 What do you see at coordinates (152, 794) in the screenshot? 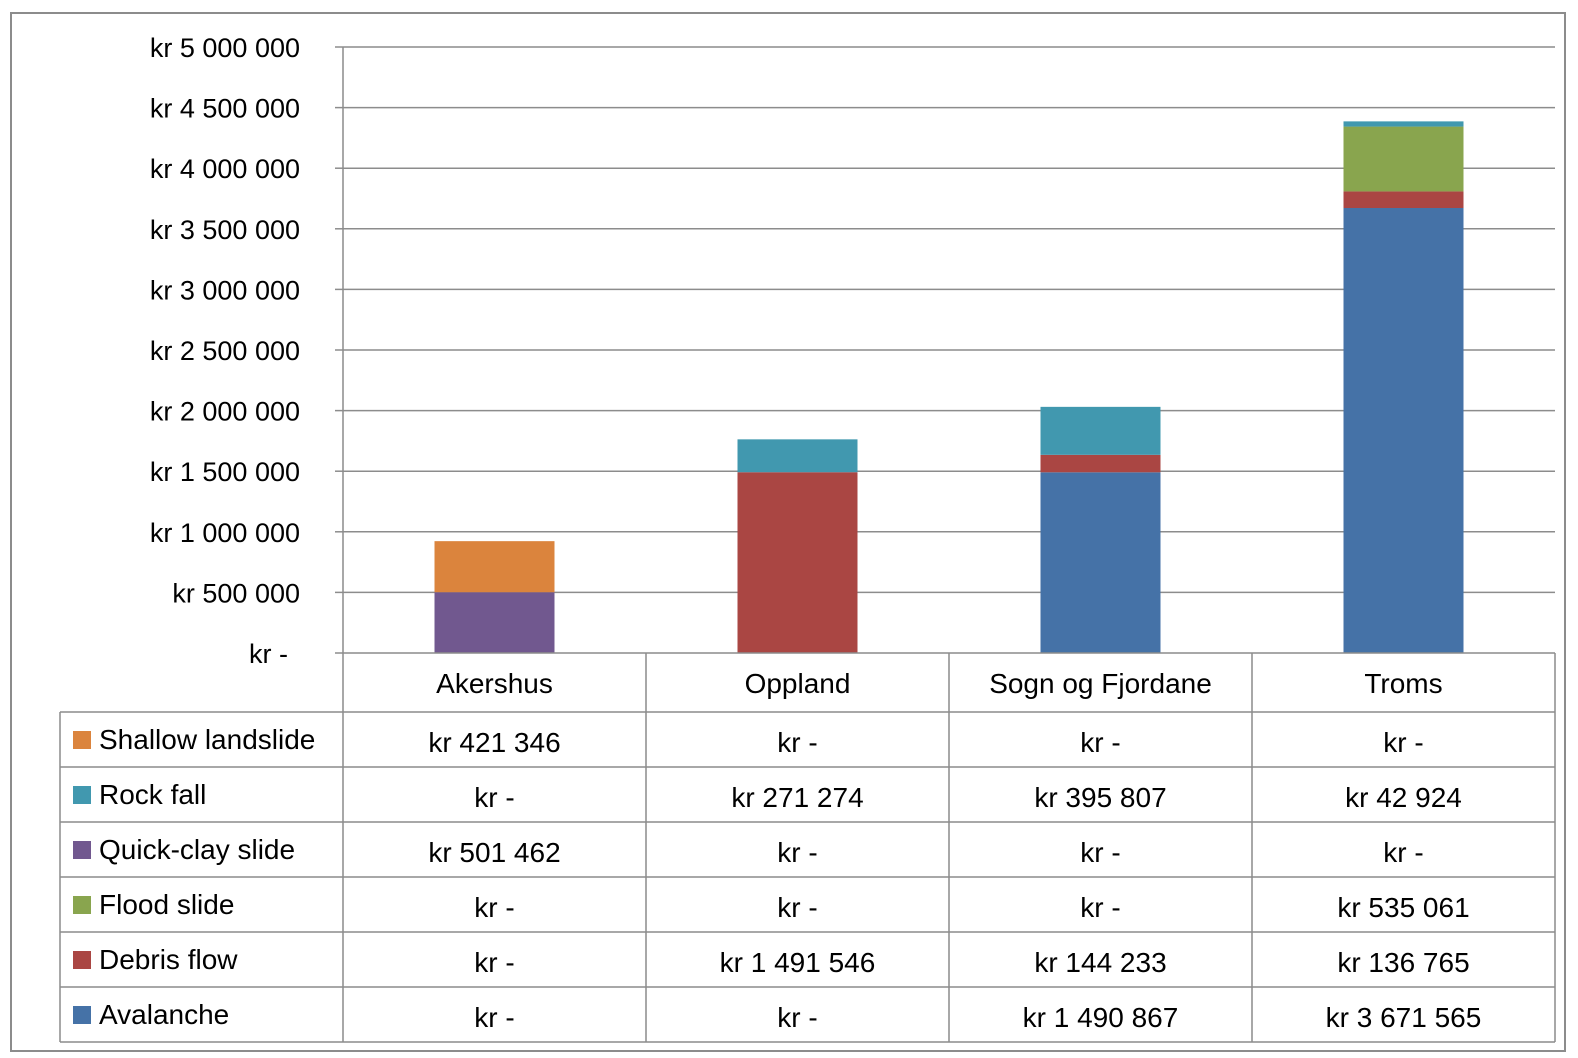
I see `legend-label: Rock fall` at bounding box center [152, 794].